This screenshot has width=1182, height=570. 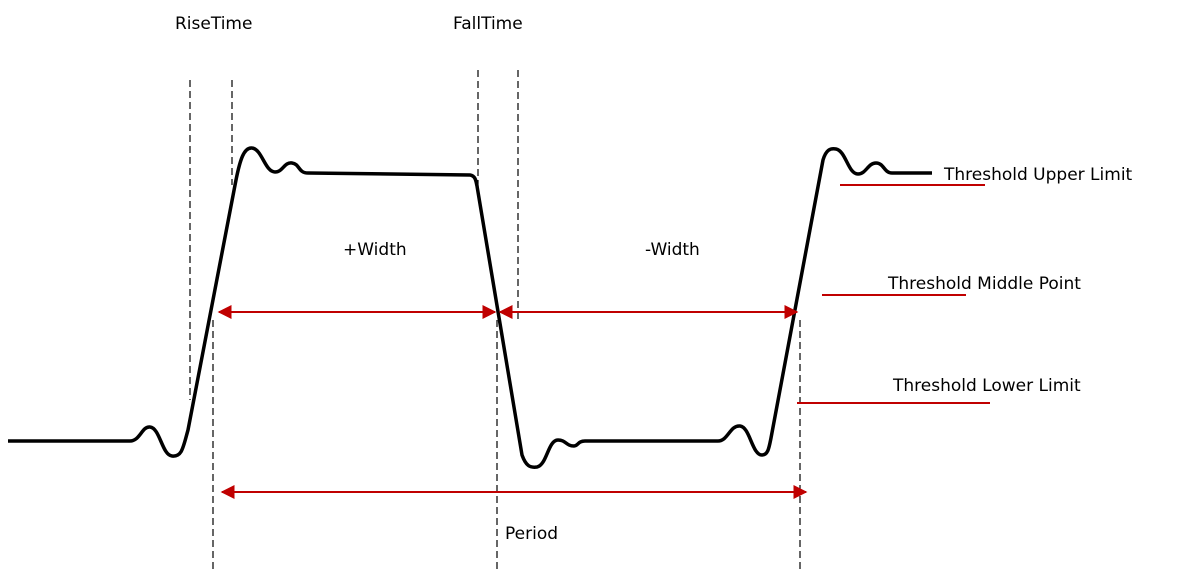 I want to click on lower-limit-label: Threshold Lower Limit, so click(x=986, y=386).